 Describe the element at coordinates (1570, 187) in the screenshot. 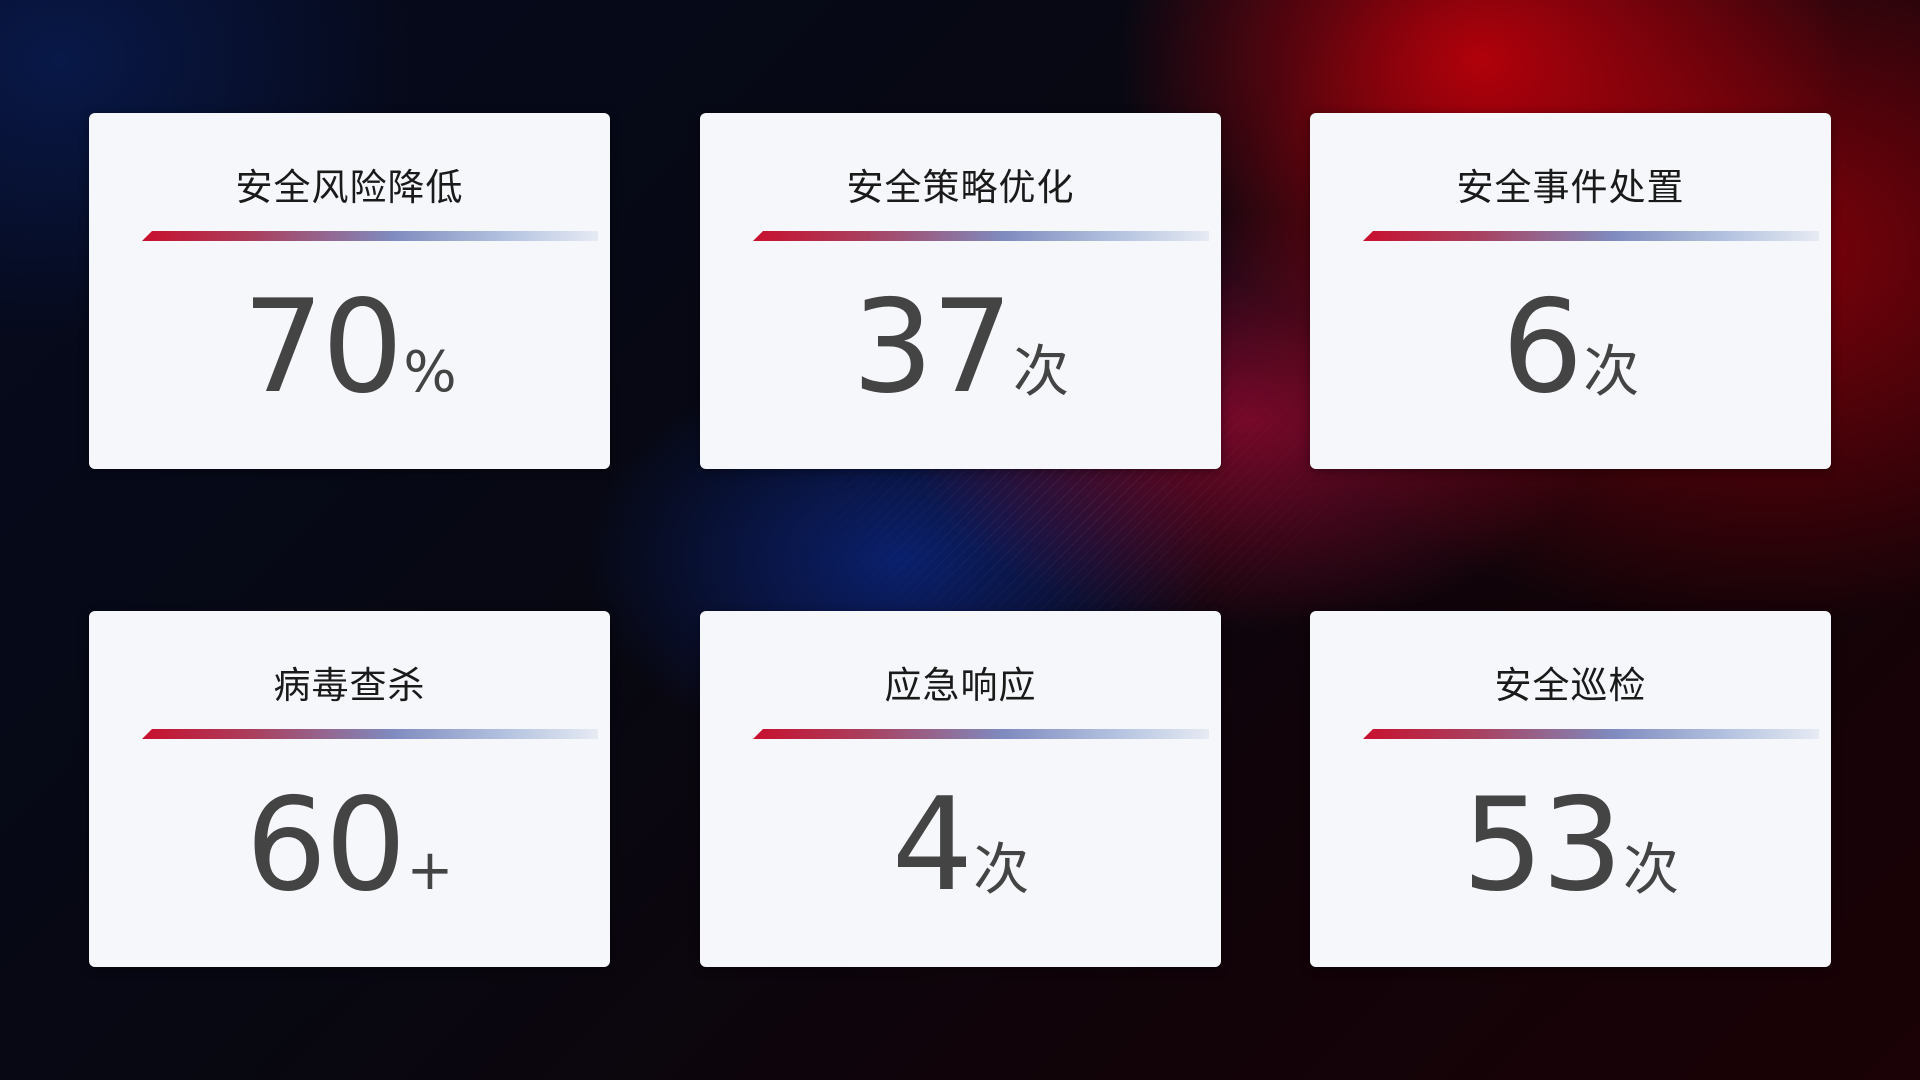

I see `card-title: 安全事件处置` at that location.